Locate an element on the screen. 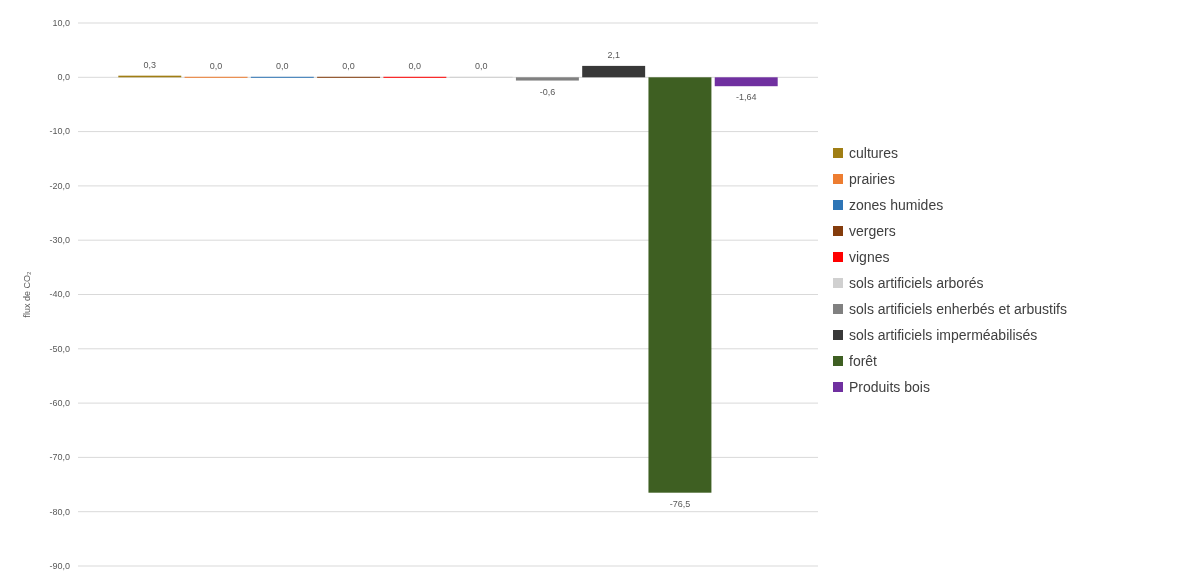  y-tick-label: -80,0 is located at coordinates (59, 511).